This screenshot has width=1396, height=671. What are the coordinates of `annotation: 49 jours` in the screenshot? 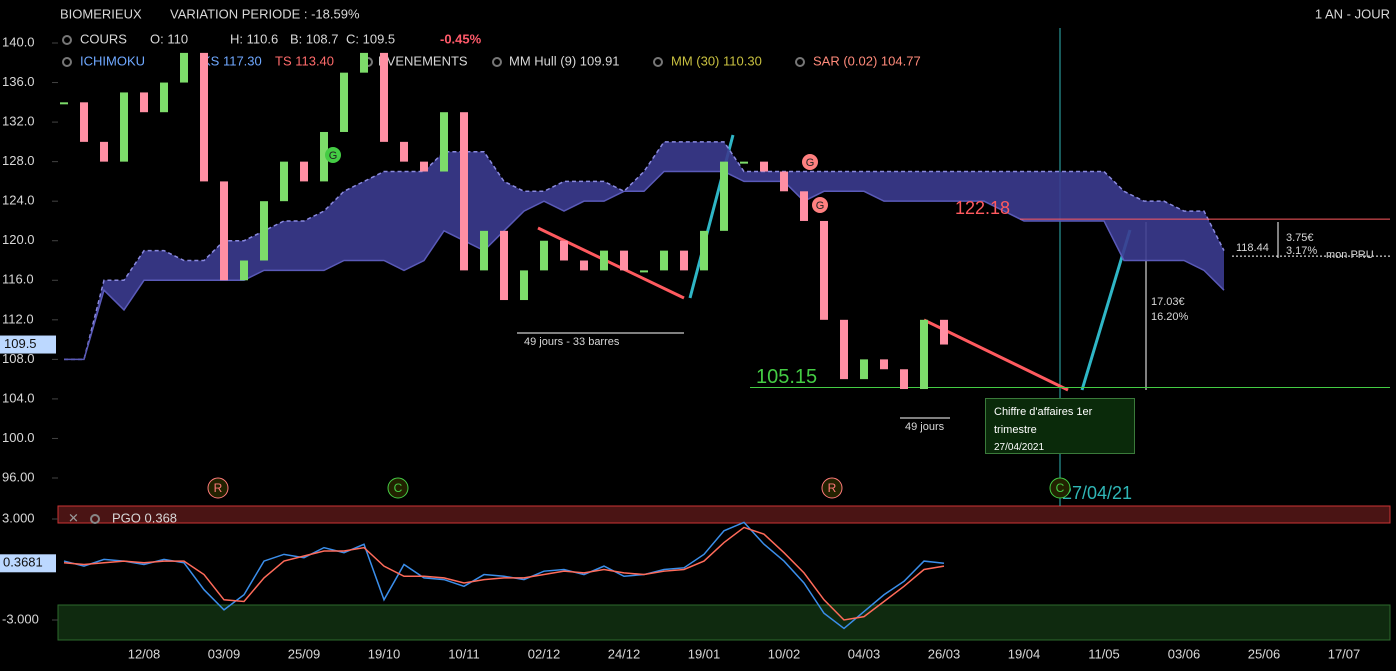 It's located at (925, 427).